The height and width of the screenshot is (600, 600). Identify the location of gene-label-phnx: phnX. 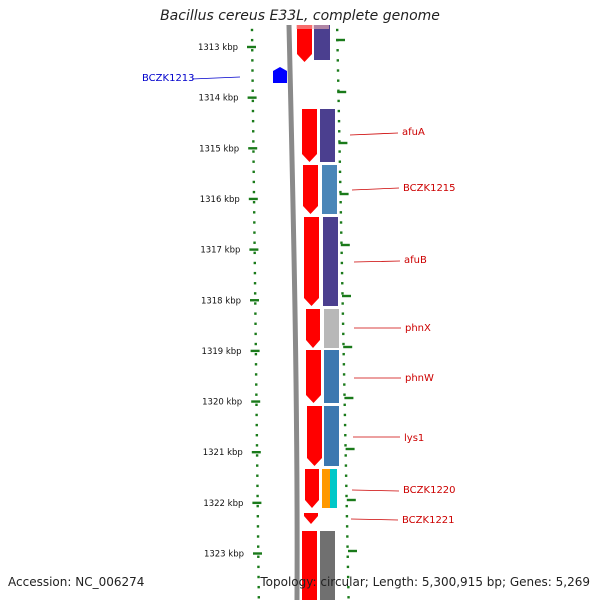
(418, 328).